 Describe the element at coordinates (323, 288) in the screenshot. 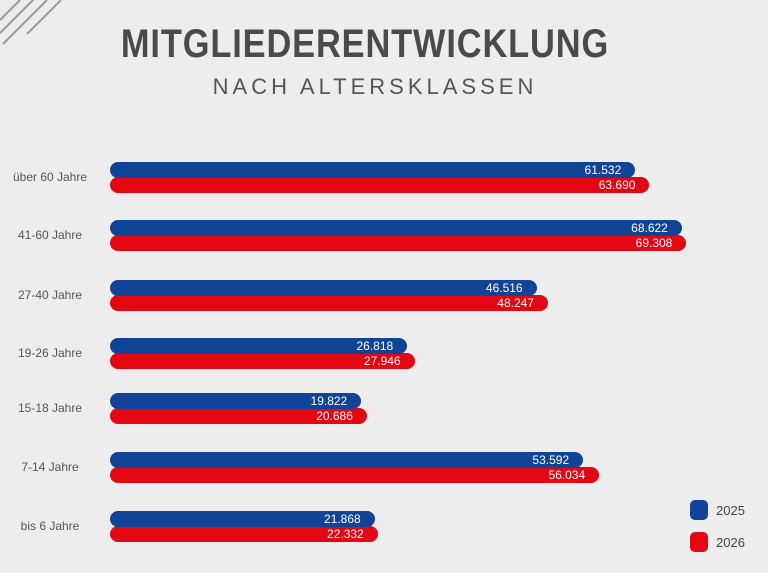

I see `bar-2025: 46.516` at that location.